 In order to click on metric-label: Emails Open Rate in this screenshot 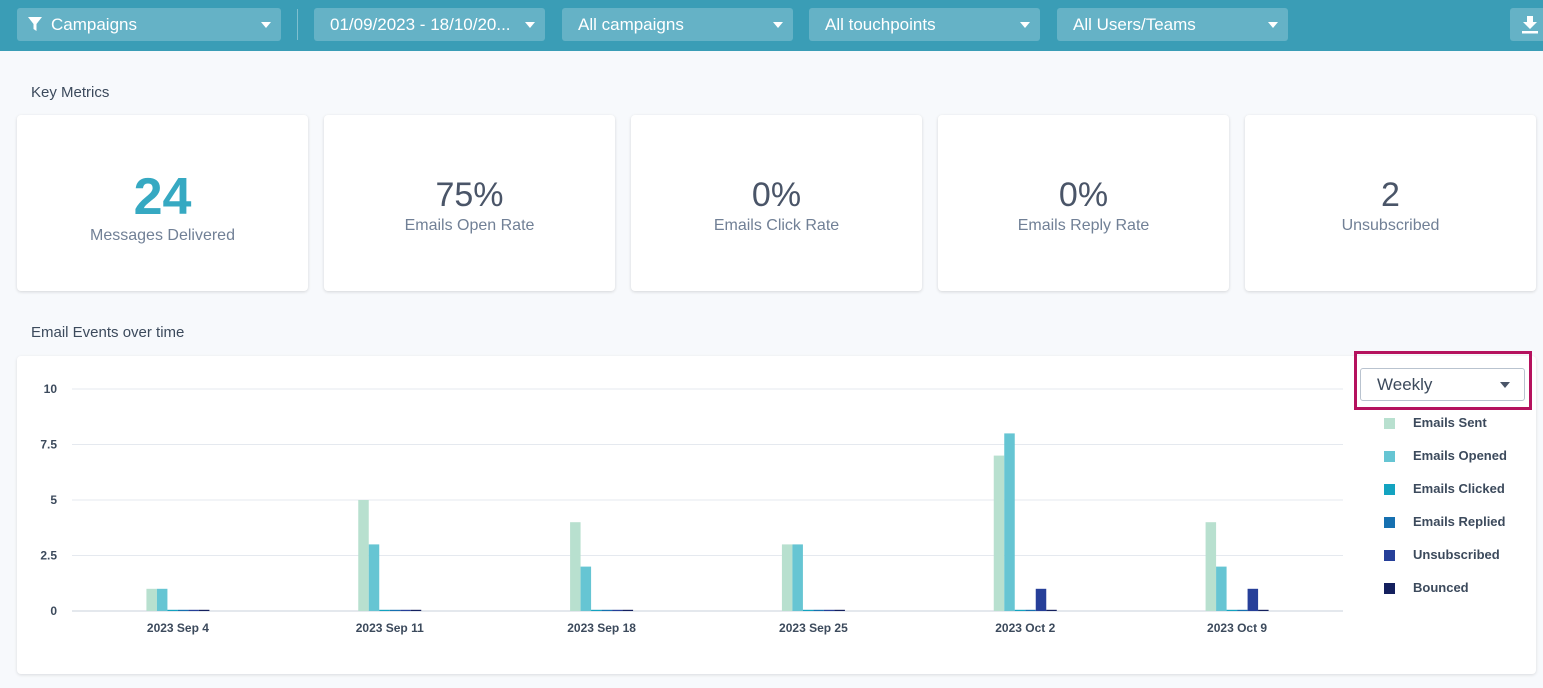, I will do `click(469, 225)`.